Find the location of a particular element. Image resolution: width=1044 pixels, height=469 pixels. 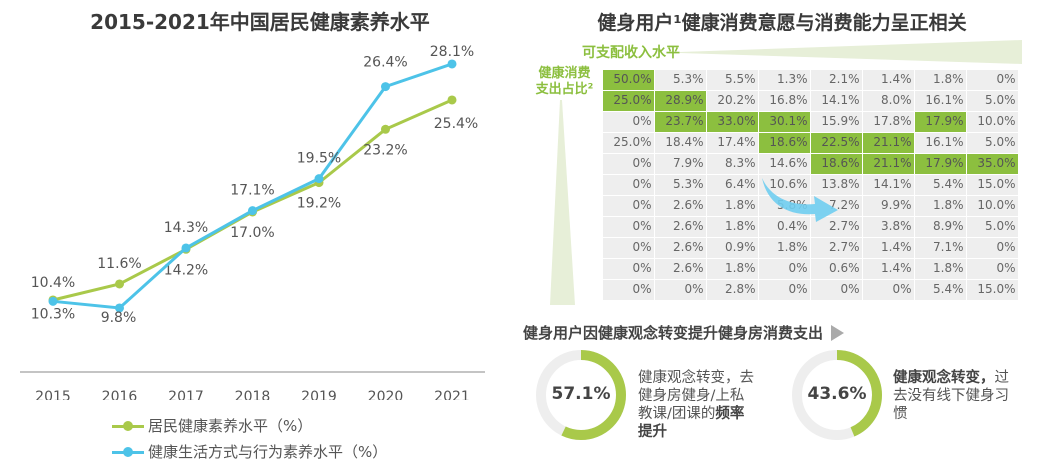

table-cell: 0.6% is located at coordinates (836, 269).